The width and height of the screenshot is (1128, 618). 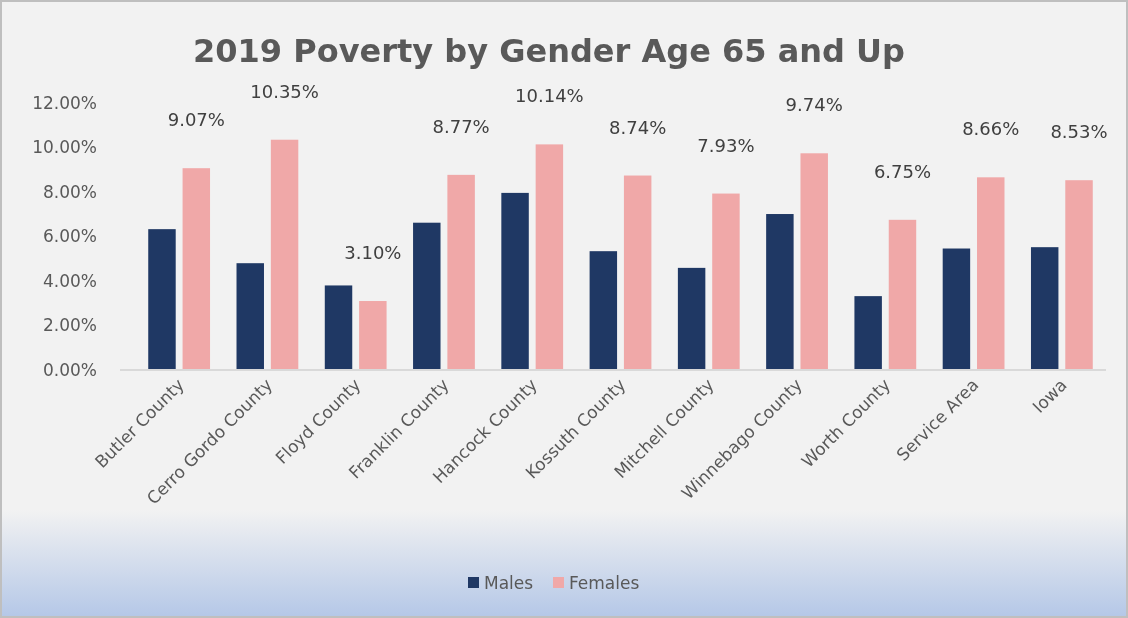 I want to click on data-label: 9.74%, so click(x=814, y=105).